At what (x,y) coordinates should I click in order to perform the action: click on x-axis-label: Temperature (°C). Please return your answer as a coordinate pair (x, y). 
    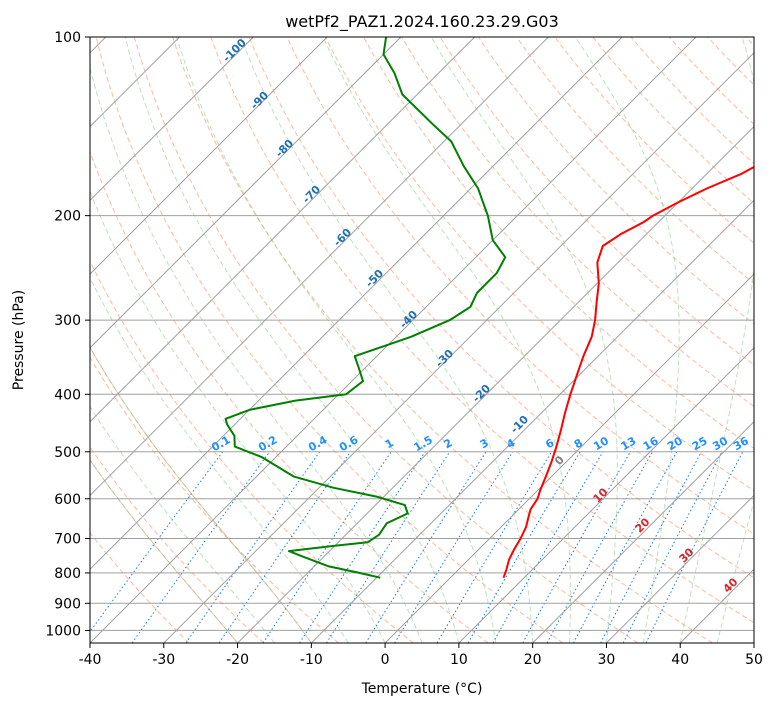
    Looking at the image, I should click on (422, 689).